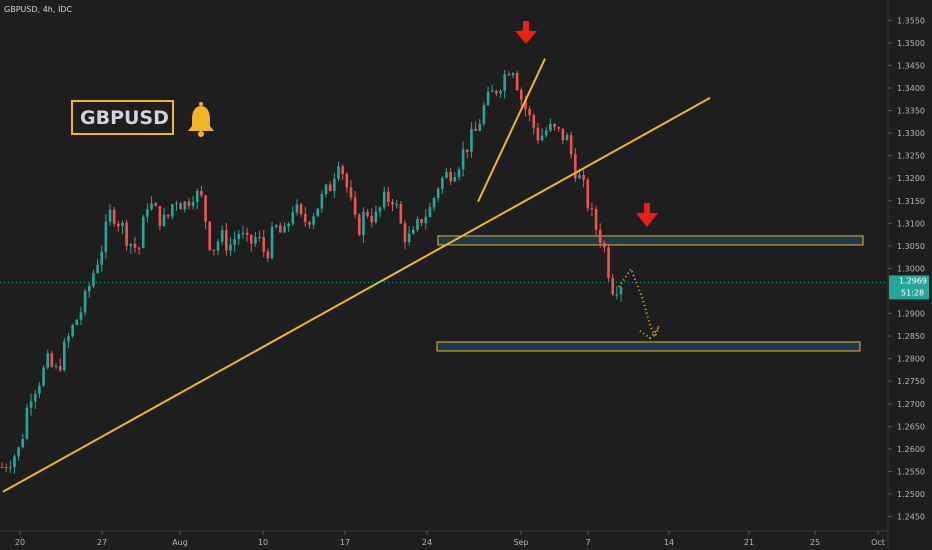  Describe the element at coordinates (911, 65) in the screenshot. I see `y-tick-label: 1.3450` at that location.